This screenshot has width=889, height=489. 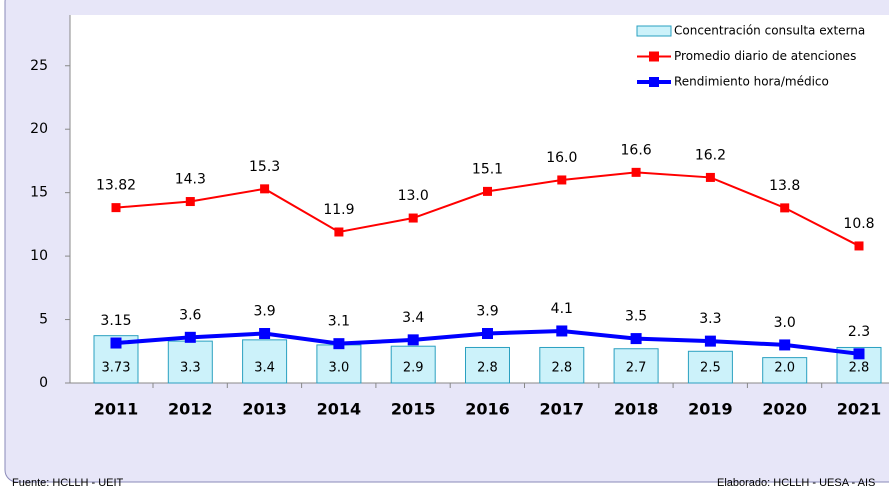 What do you see at coordinates (39, 66) in the screenshot?
I see `y-tick-label: 25` at bounding box center [39, 66].